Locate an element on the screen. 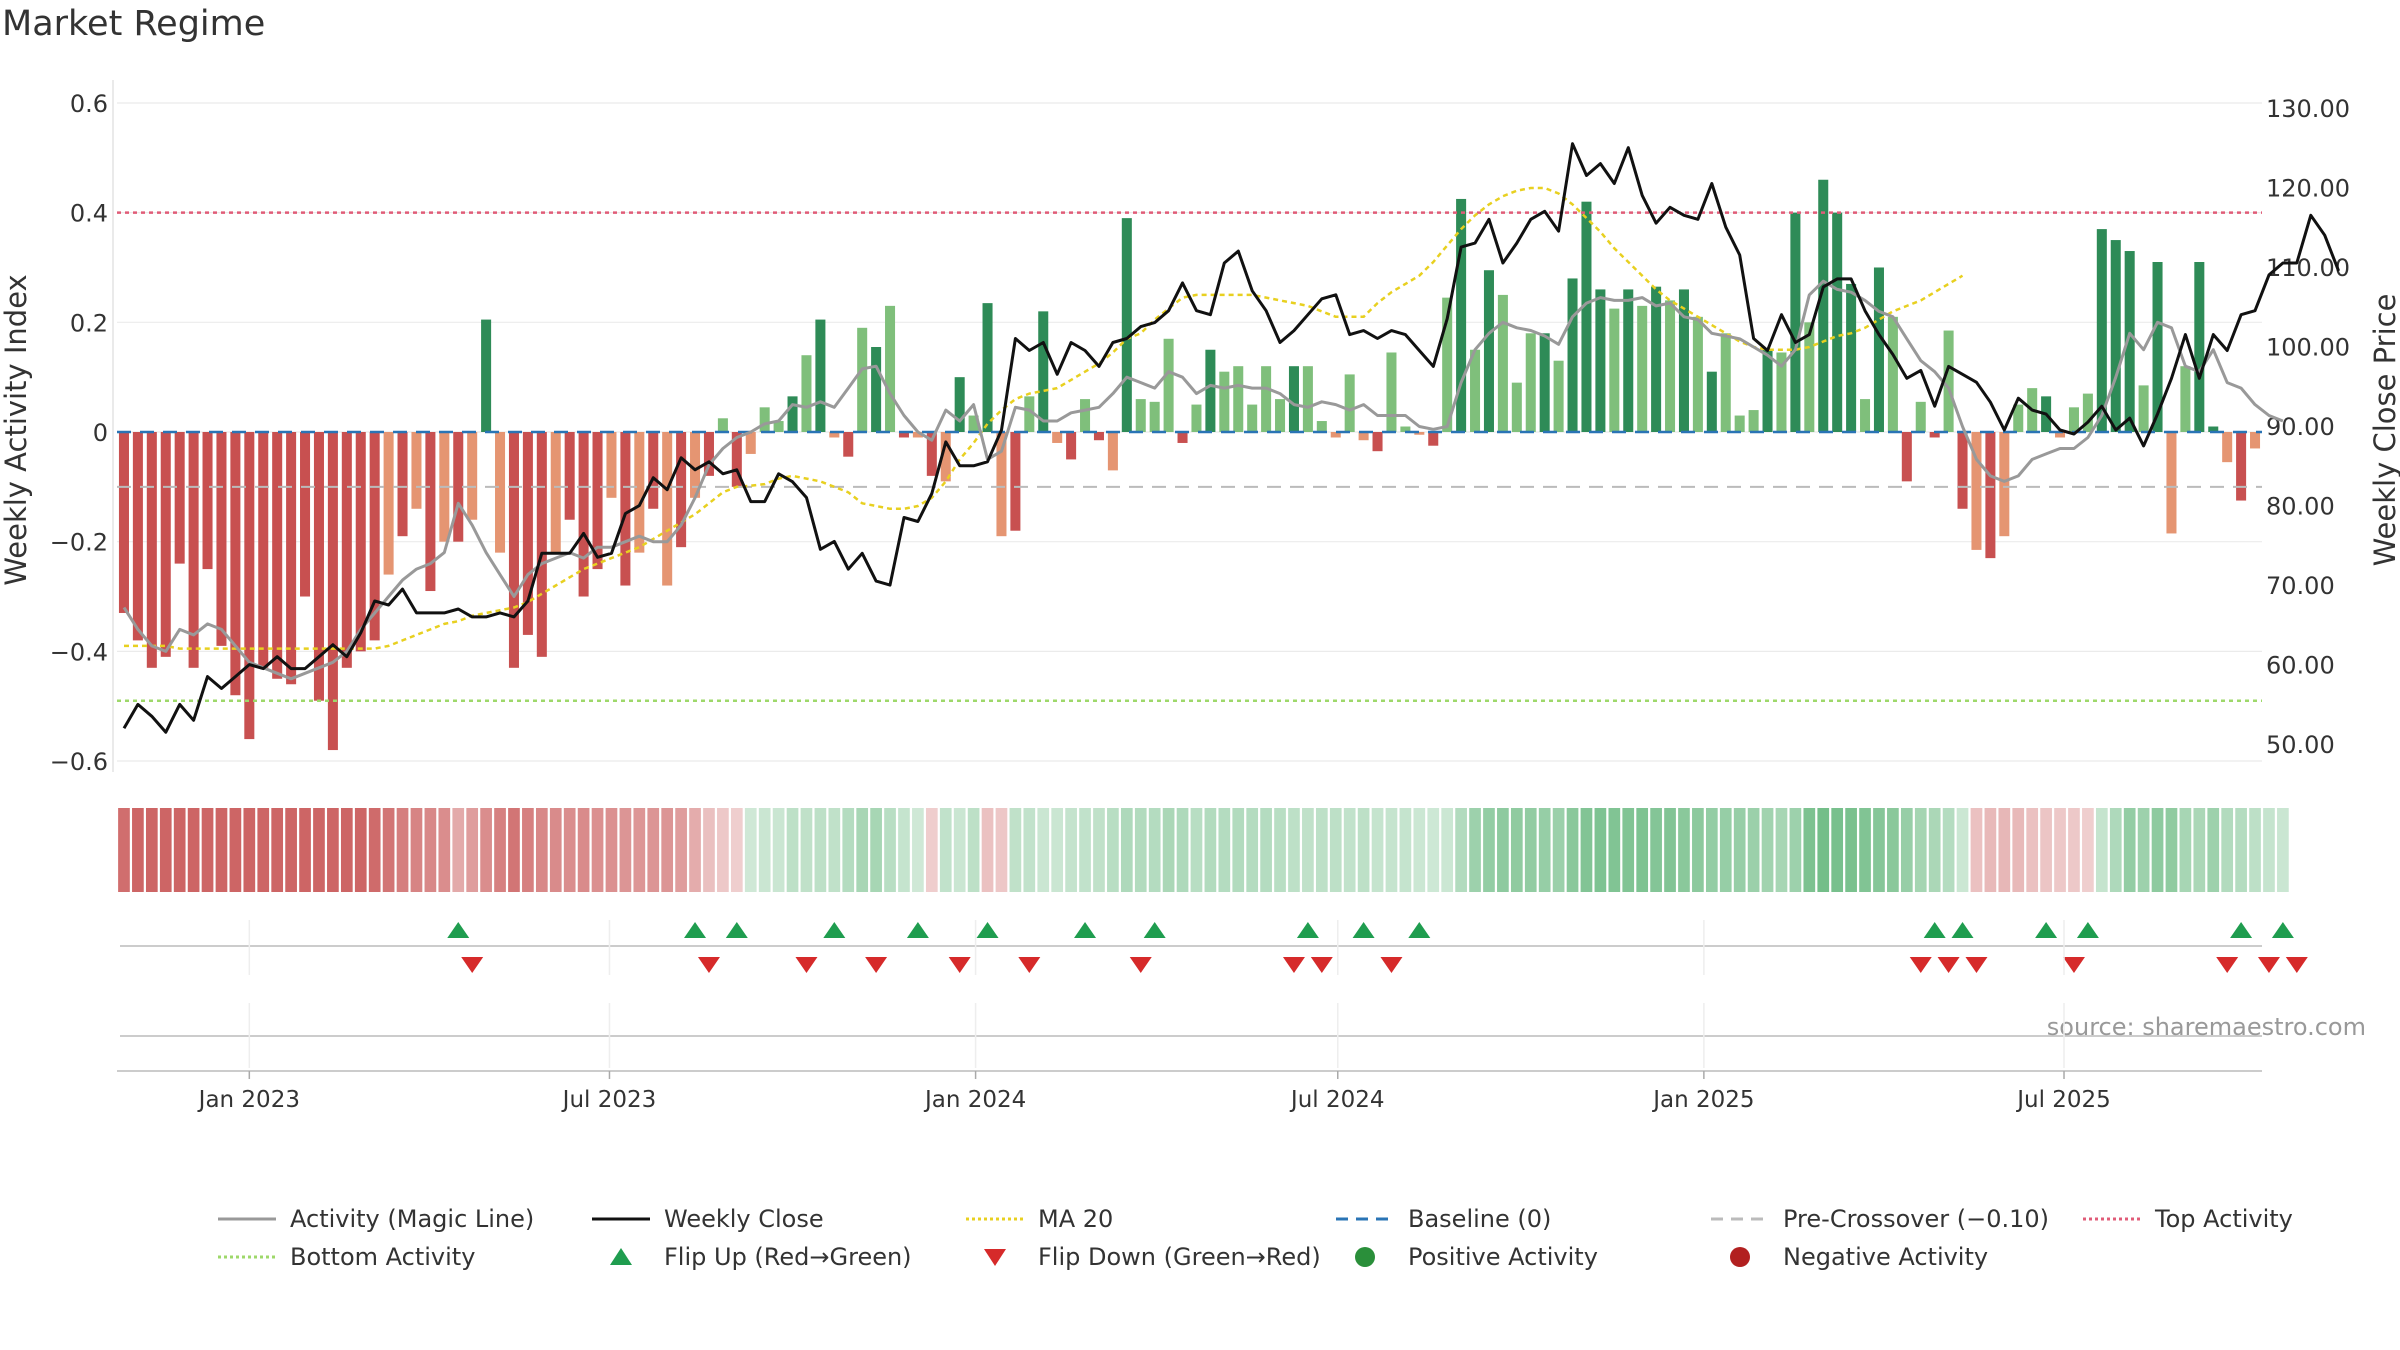 Image resolution: width=2400 pixels, height=1350 pixels. legend-swatch-triangle-up is located at coordinates (621, 1256).